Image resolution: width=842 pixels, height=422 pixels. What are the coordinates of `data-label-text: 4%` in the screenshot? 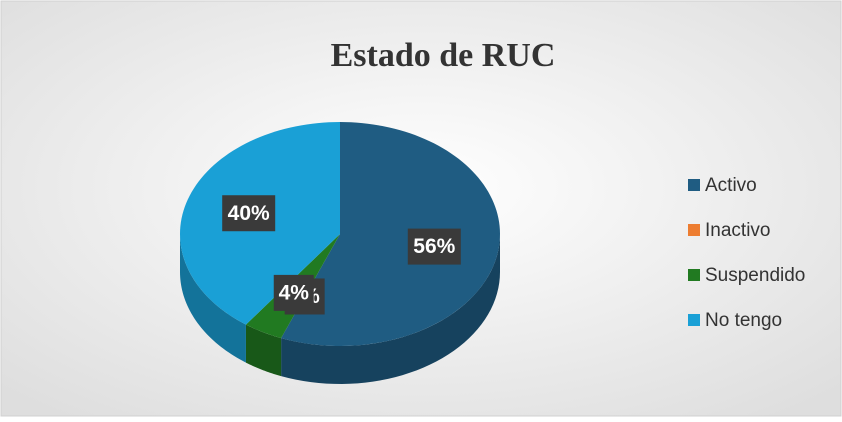 It's located at (294, 292).